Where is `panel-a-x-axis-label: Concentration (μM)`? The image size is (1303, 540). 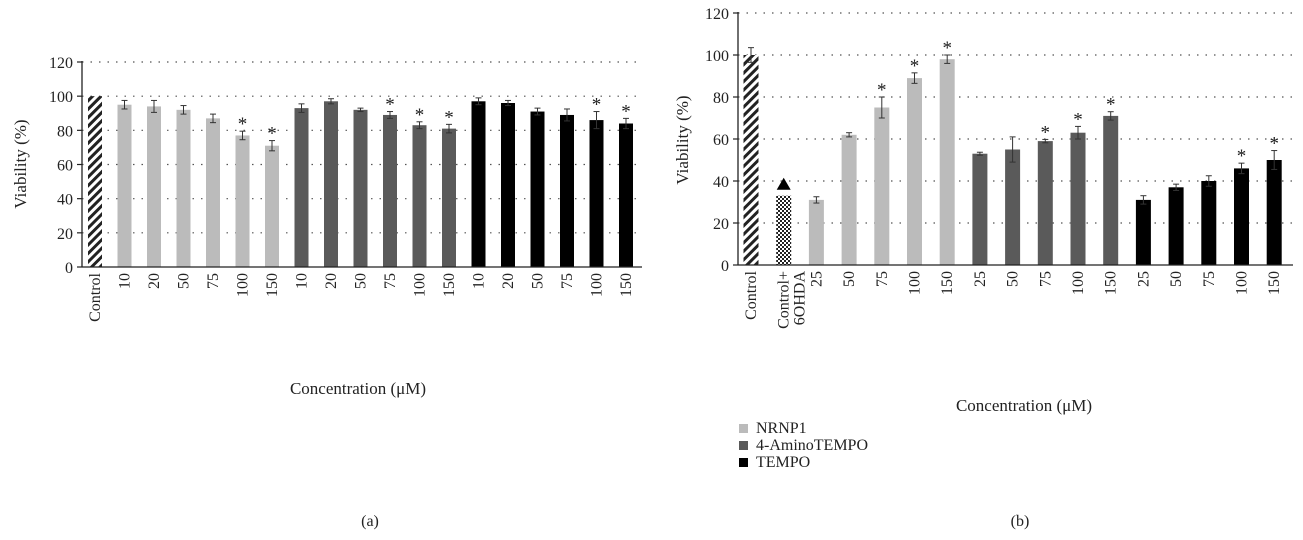 panel-a-x-axis-label: Concentration (μM) is located at coordinates (358, 388).